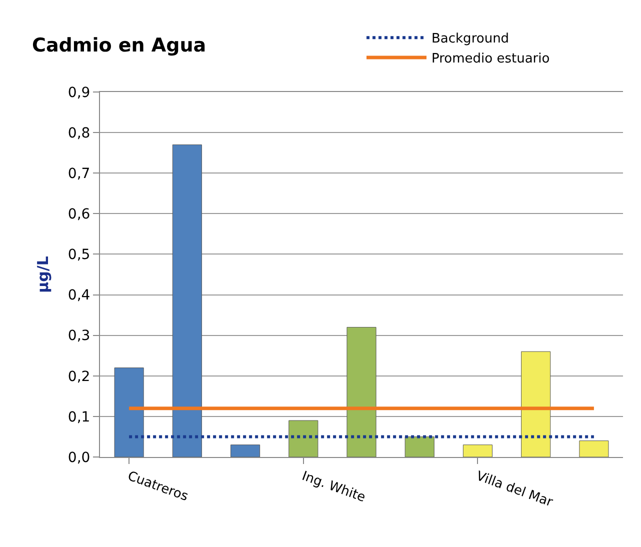  Describe the element at coordinates (79, 214) in the screenshot. I see `y-tick-label: 0,6` at that location.